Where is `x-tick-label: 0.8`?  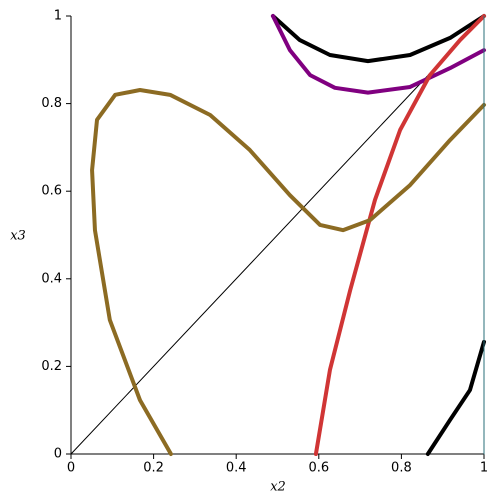
x-tick-label: 0.8 is located at coordinates (401, 468).